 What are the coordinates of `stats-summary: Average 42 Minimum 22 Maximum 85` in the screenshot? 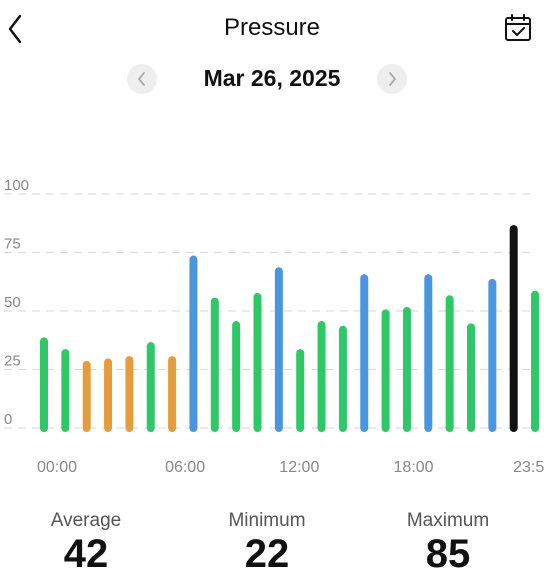 It's located at (272, 548).